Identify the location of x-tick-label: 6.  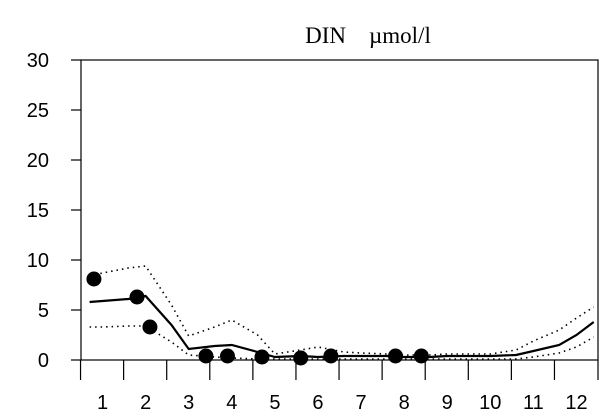
(317, 403).